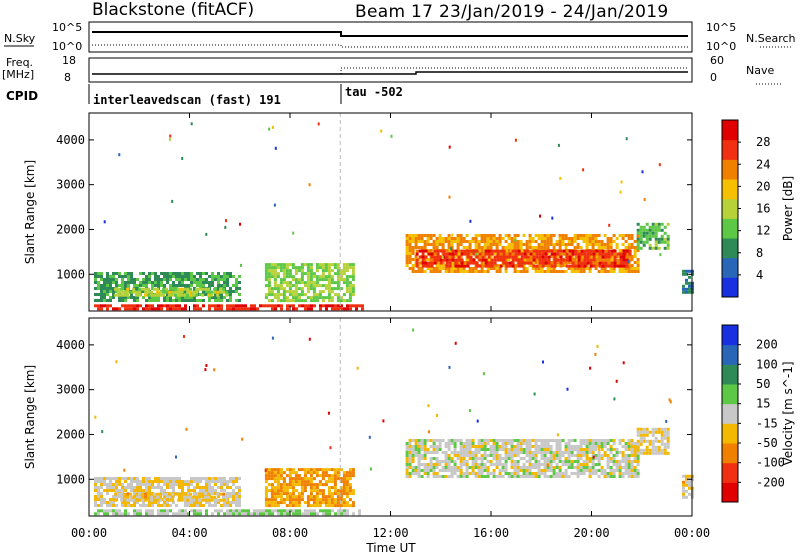 The width and height of the screenshot is (800, 554). What do you see at coordinates (19, 62) in the screenshot?
I see `freq-label-1: Freq.` at bounding box center [19, 62].